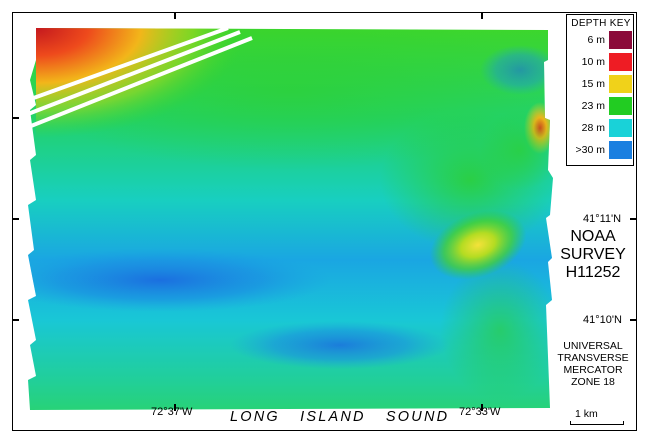 The height and width of the screenshot is (445, 650). Describe the element at coordinates (586, 414) in the screenshot. I see `scale-bar-label: 1 km` at that location.